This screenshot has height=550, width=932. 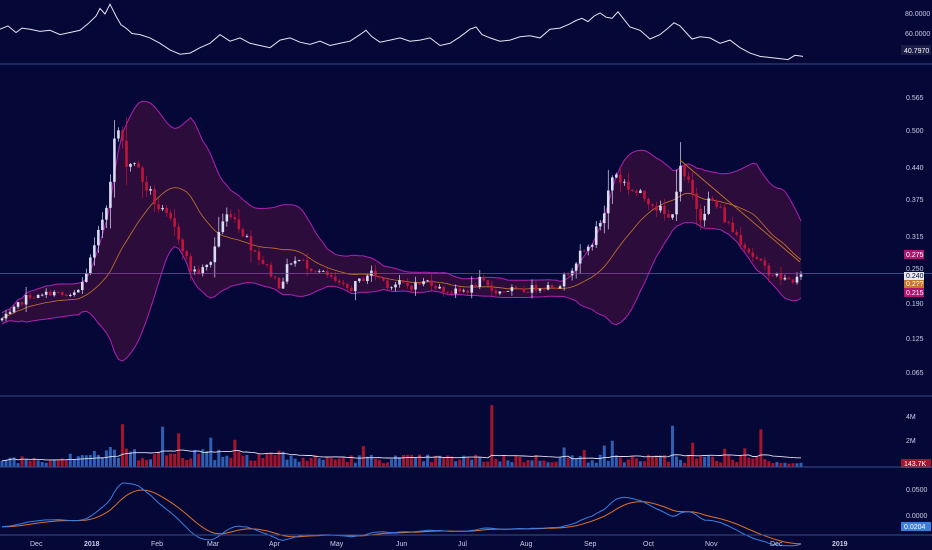 What do you see at coordinates (915, 98) in the screenshot?
I see `price-tick-0565: 0.565` at bounding box center [915, 98].